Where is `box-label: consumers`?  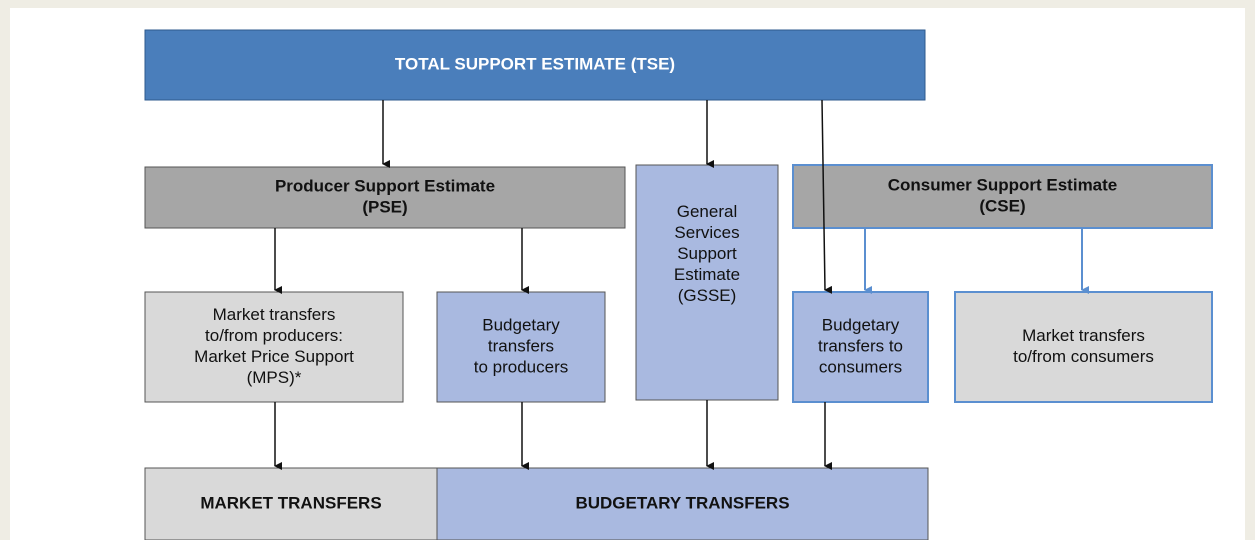
box-label: consumers is located at coordinates (860, 366).